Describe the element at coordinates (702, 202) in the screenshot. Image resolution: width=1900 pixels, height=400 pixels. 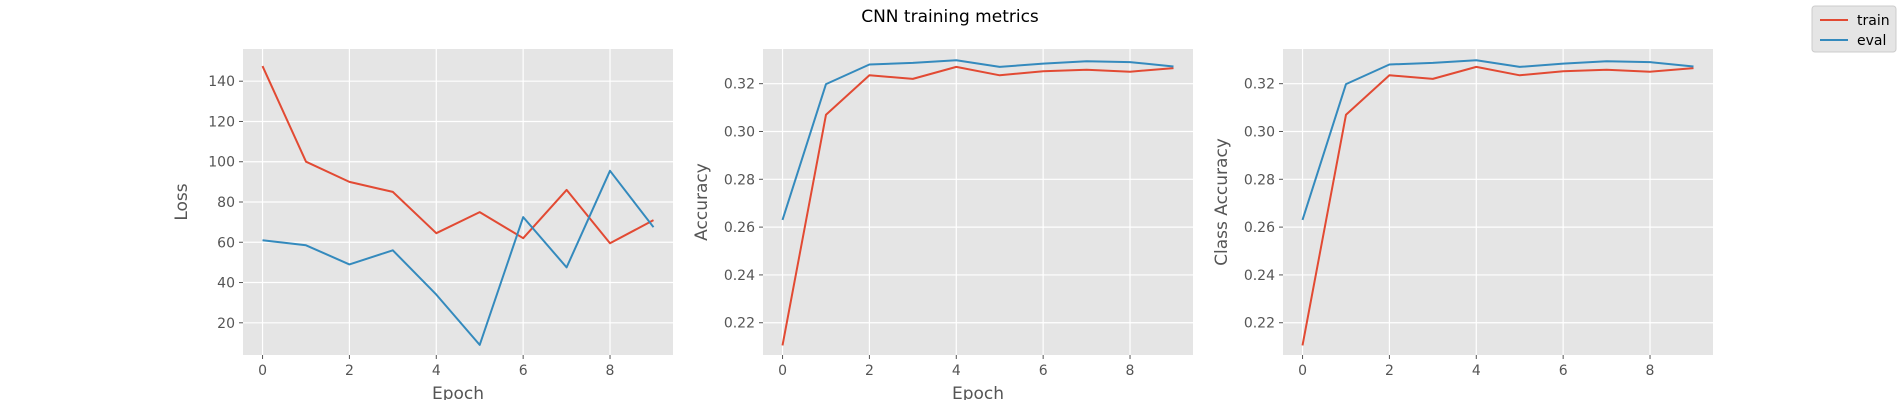
I see `y-axis-label: Accuracy` at that location.